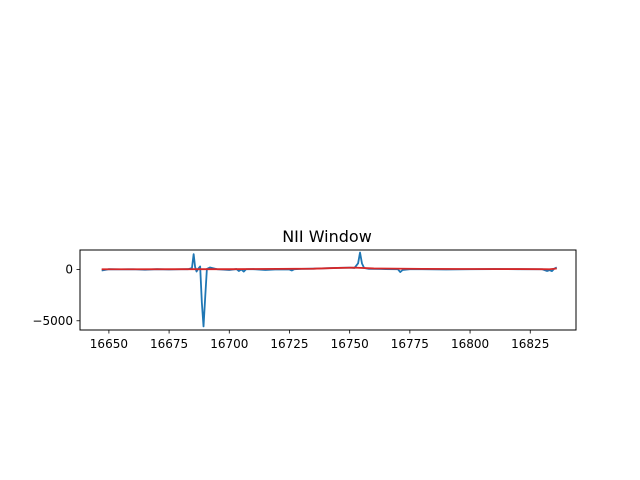 The height and width of the screenshot is (480, 640). Describe the element at coordinates (470, 344) in the screenshot. I see `x-tick-label: 16800` at that location.